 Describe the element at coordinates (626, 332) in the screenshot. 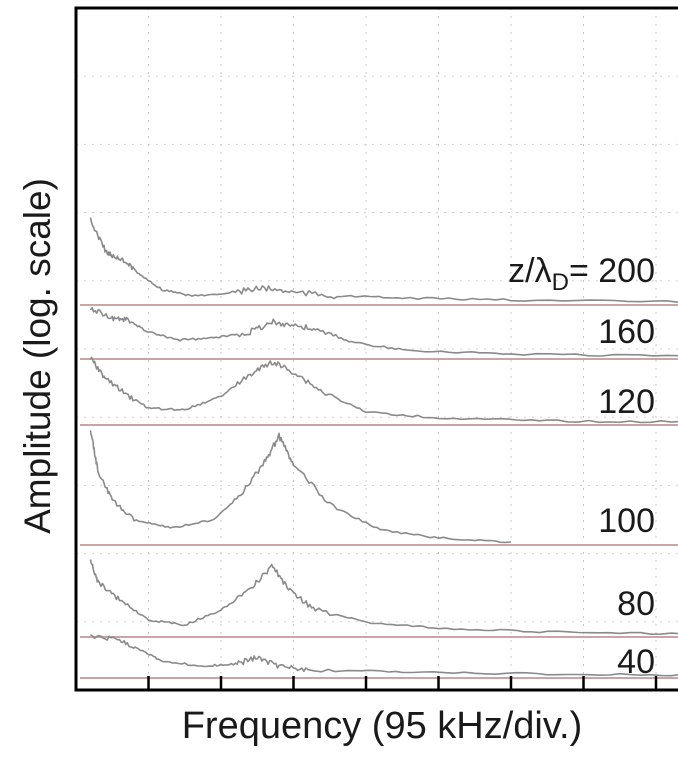

I see `series-label-160: 160` at that location.